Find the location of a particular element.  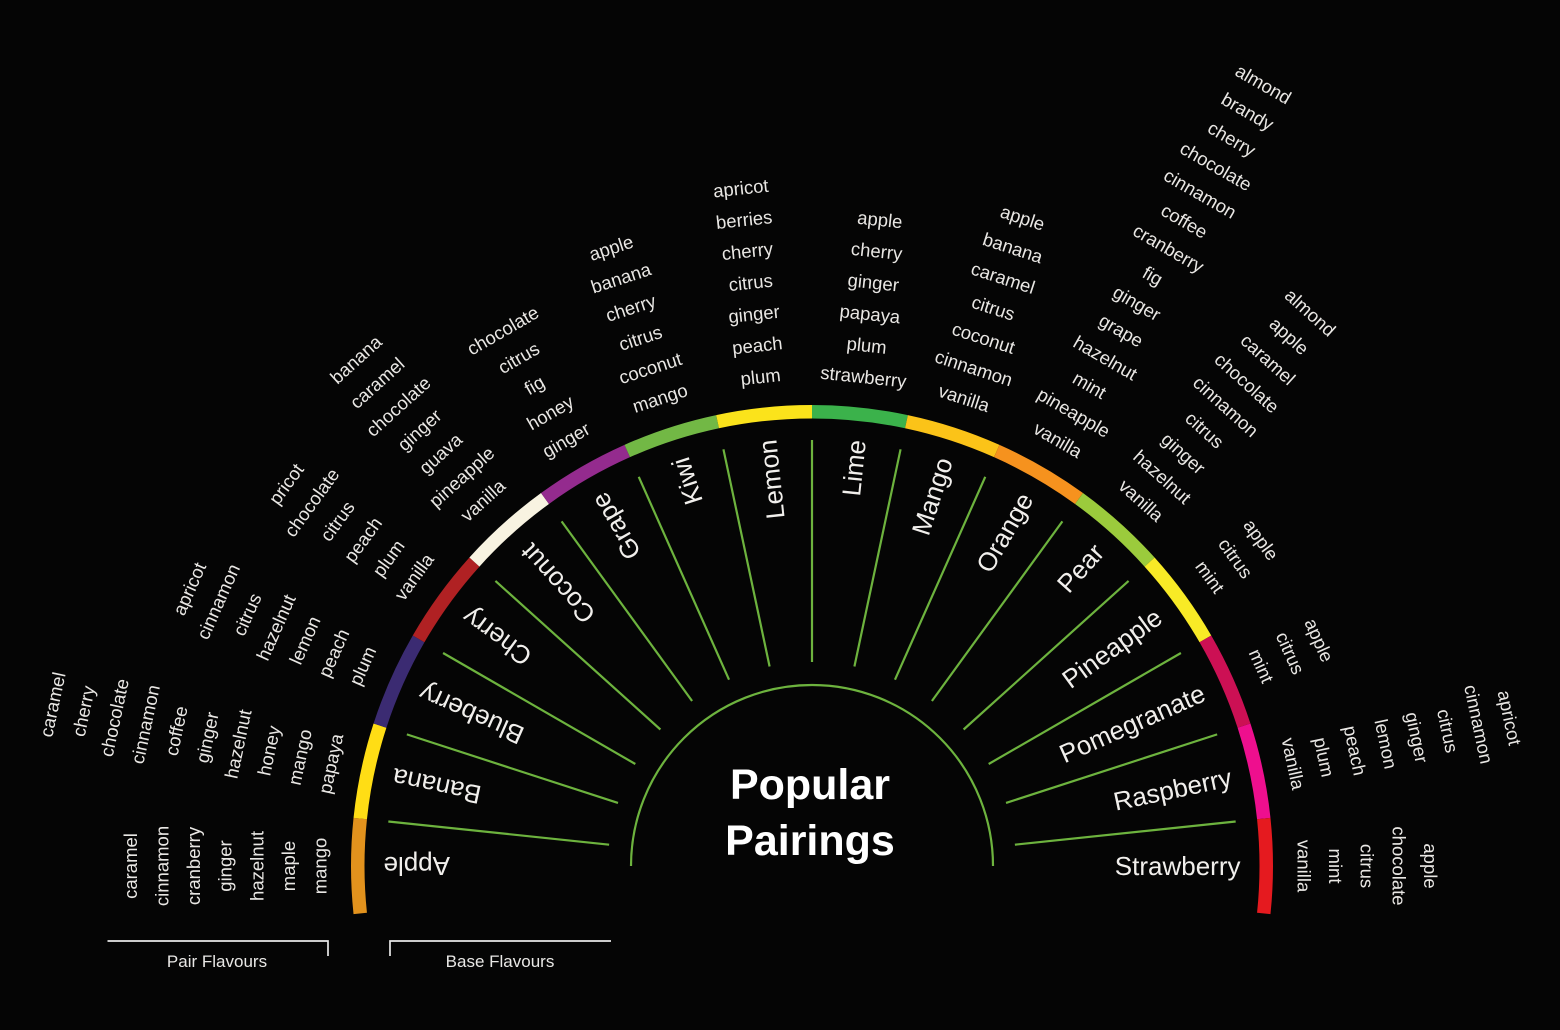

svg-text: Apple is located at coordinates (417, 866).